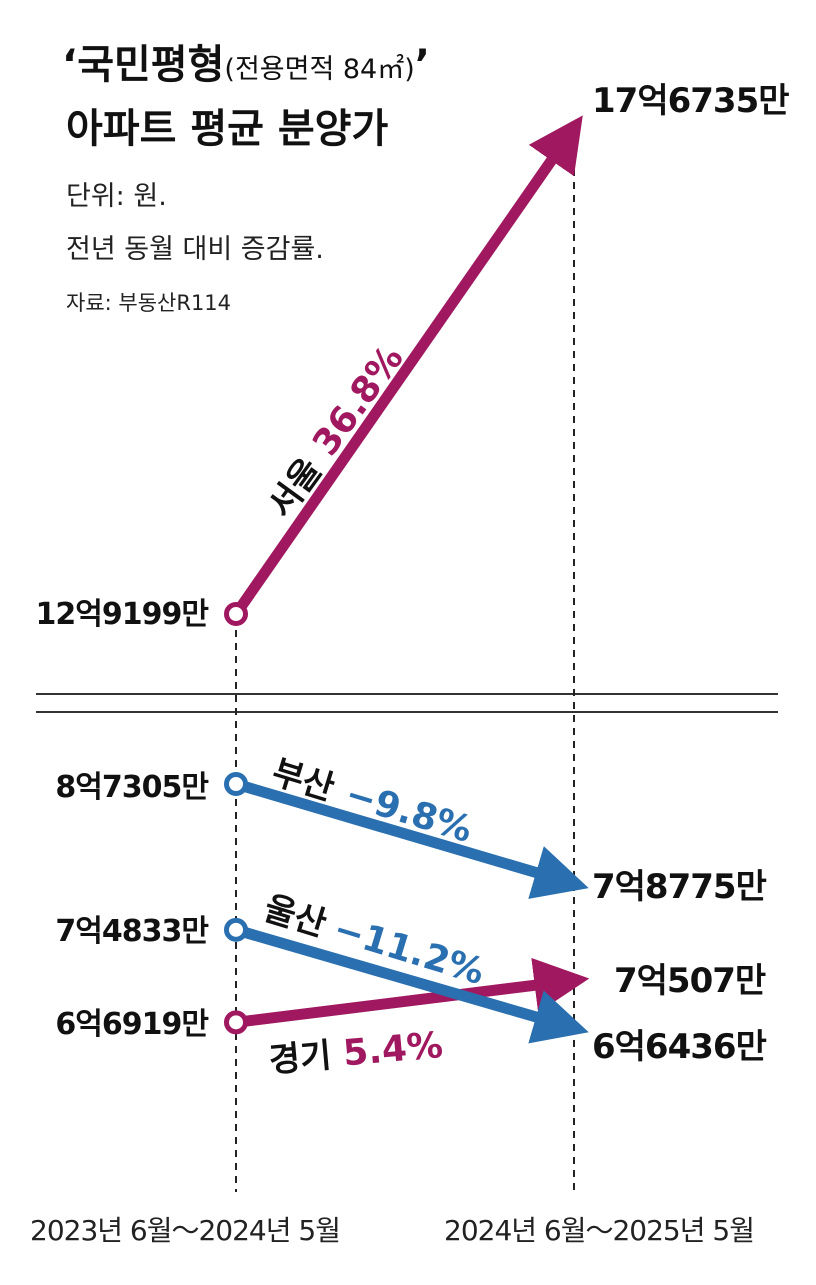  What do you see at coordinates (690, 101) in the screenshot?
I see `seoul-end-label: 17억6735만` at bounding box center [690, 101].